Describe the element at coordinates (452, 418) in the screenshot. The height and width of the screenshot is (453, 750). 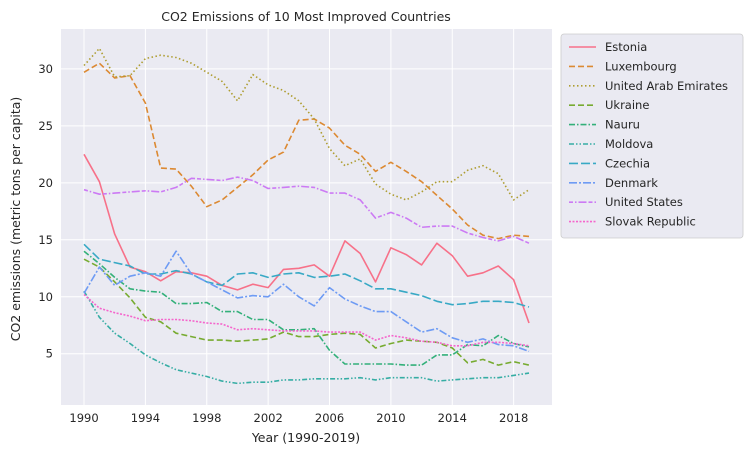
I see `x-tick-label: 2014` at that location.